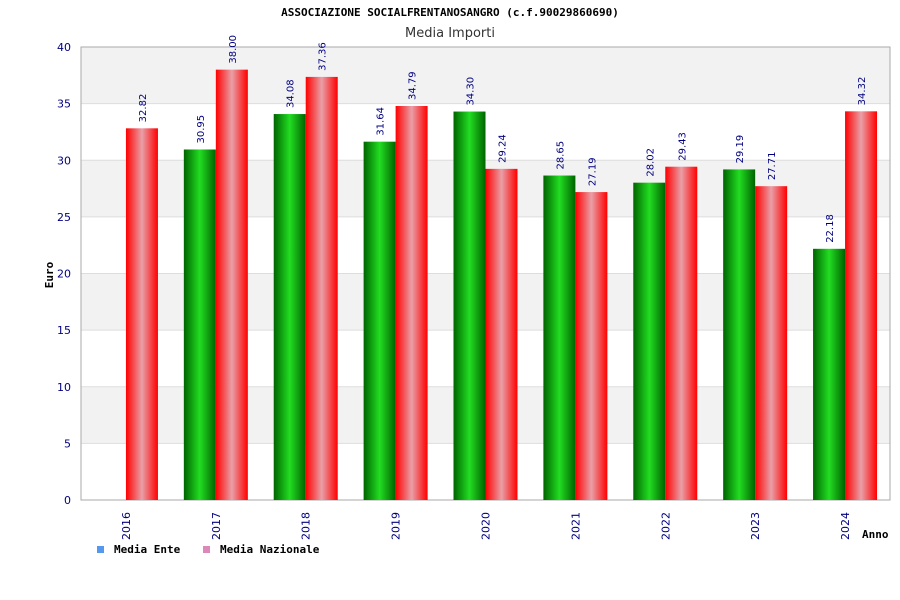 The image size is (900, 600). Describe the element at coordinates (485, 75) in the screenshot. I see `grid-band` at that location.